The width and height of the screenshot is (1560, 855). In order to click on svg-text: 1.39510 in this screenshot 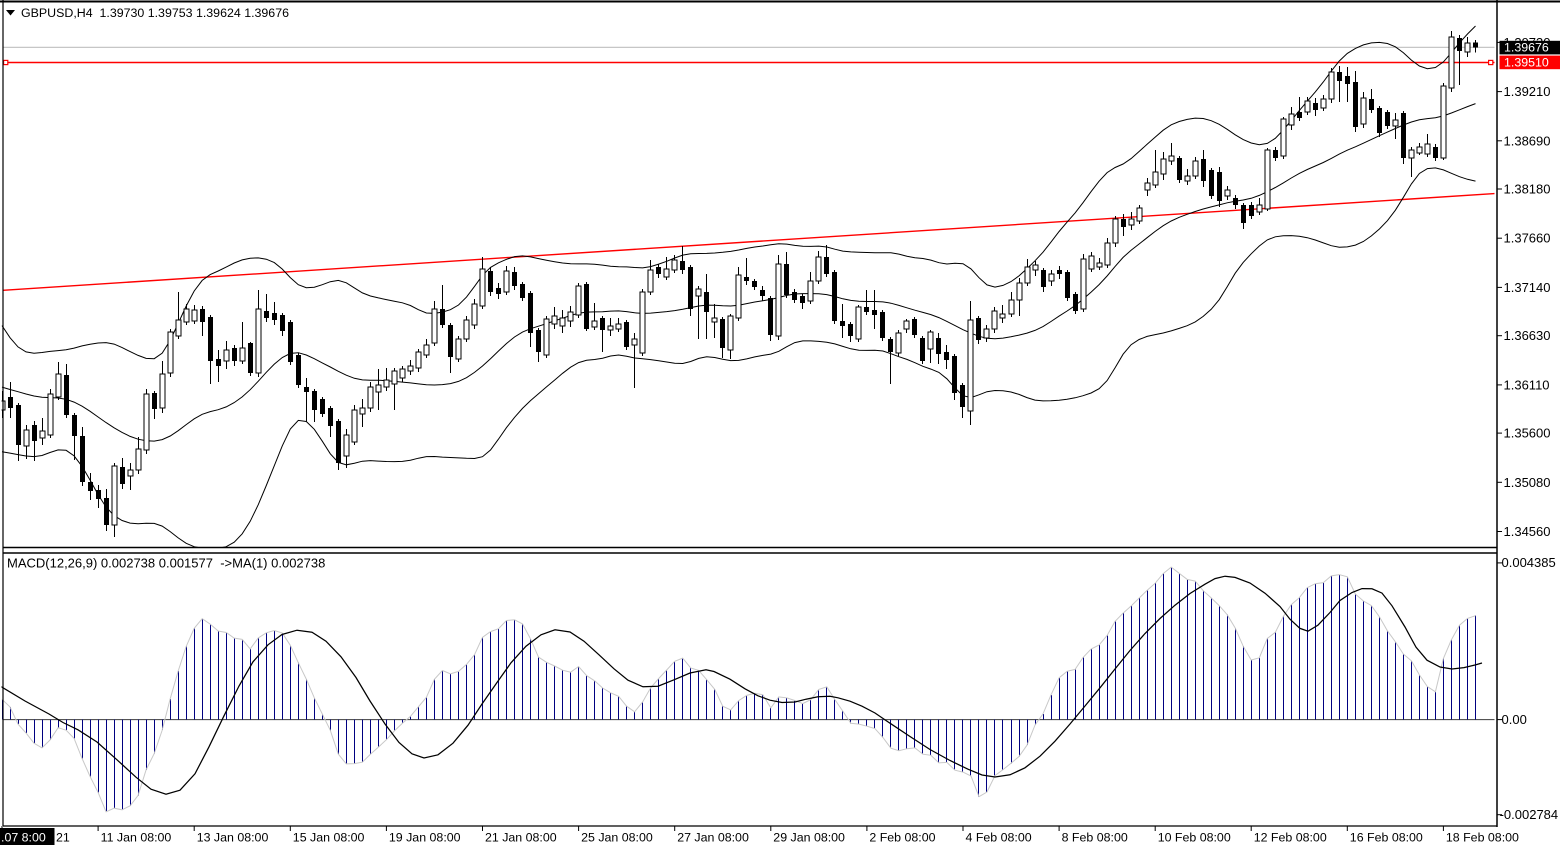, I will do `click(1526, 62)`.